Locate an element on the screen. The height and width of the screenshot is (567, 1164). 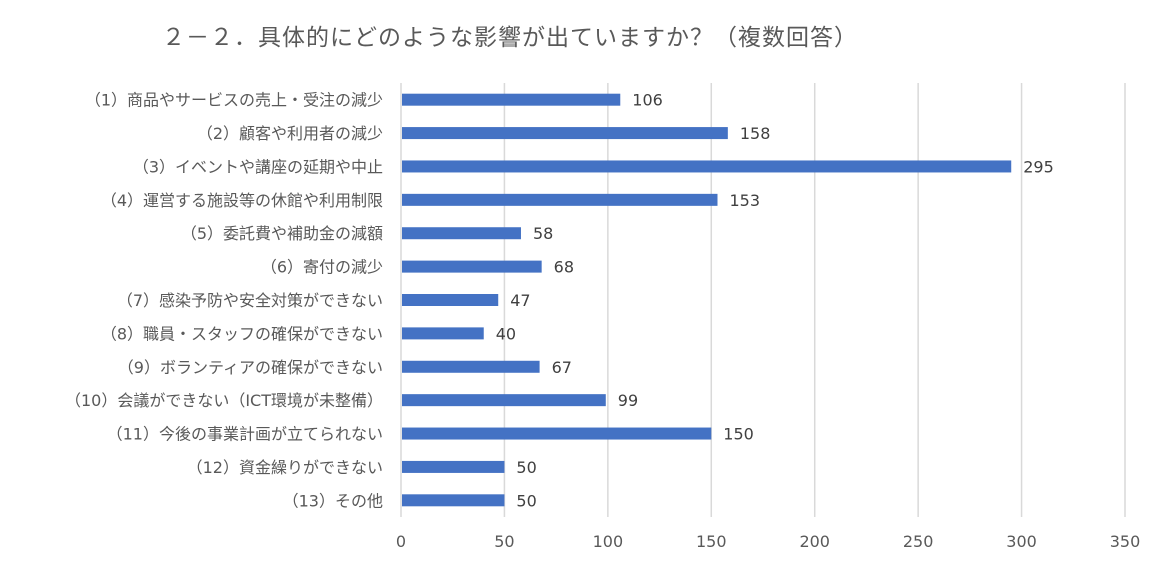
category-label: （1）商品やサービスの売上・受注の減少 is located at coordinates (234, 100).